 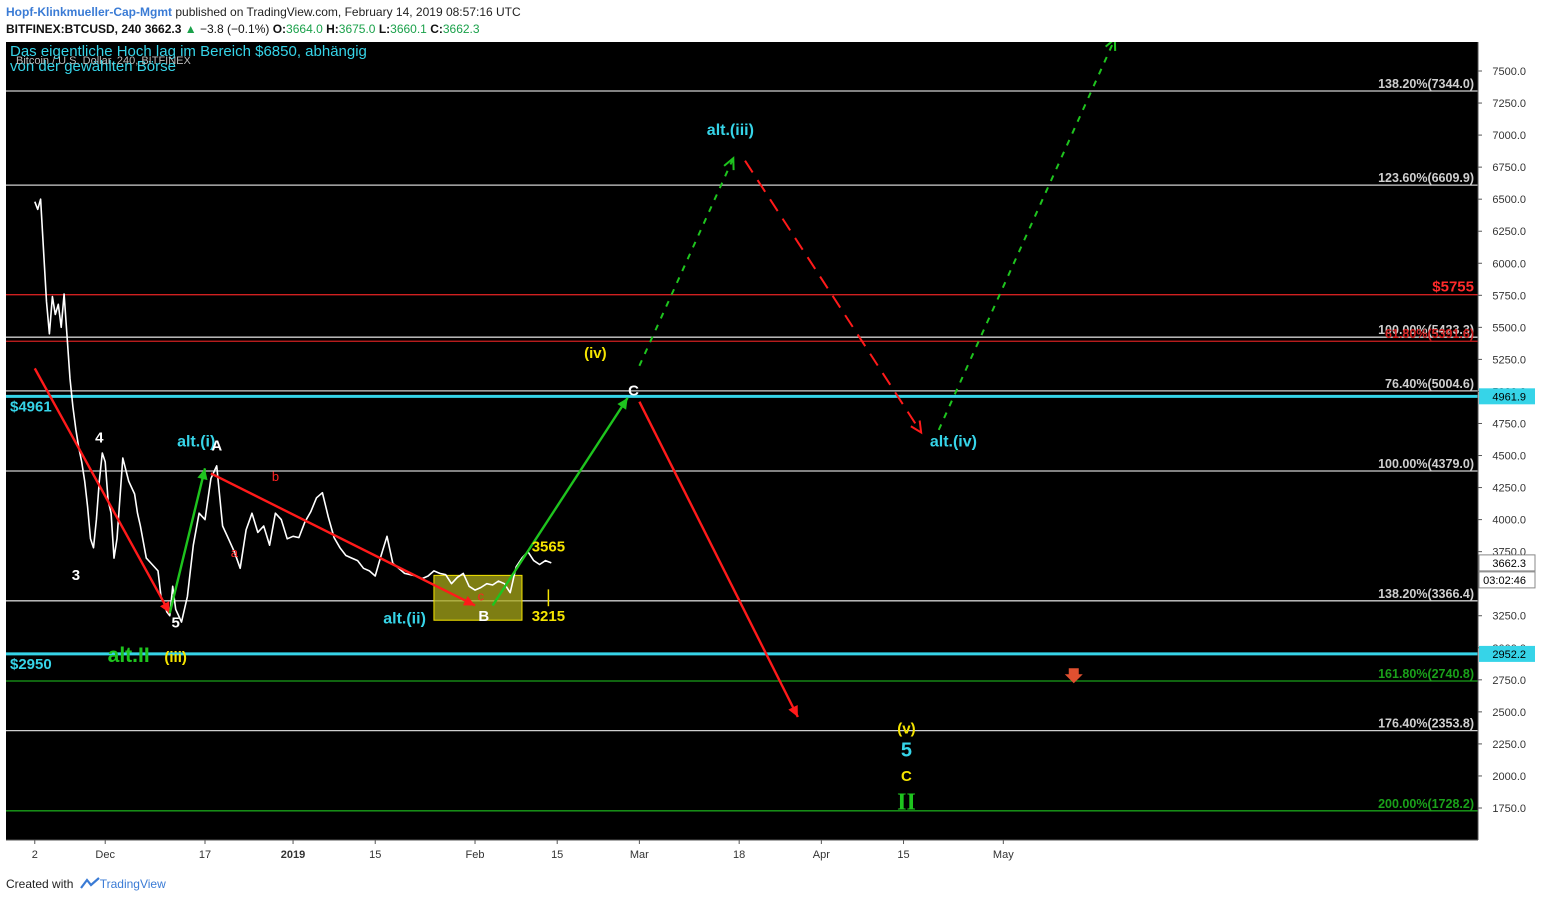 What do you see at coordinates (129, 655) in the screenshot?
I see `wave-label: alt.II` at bounding box center [129, 655].